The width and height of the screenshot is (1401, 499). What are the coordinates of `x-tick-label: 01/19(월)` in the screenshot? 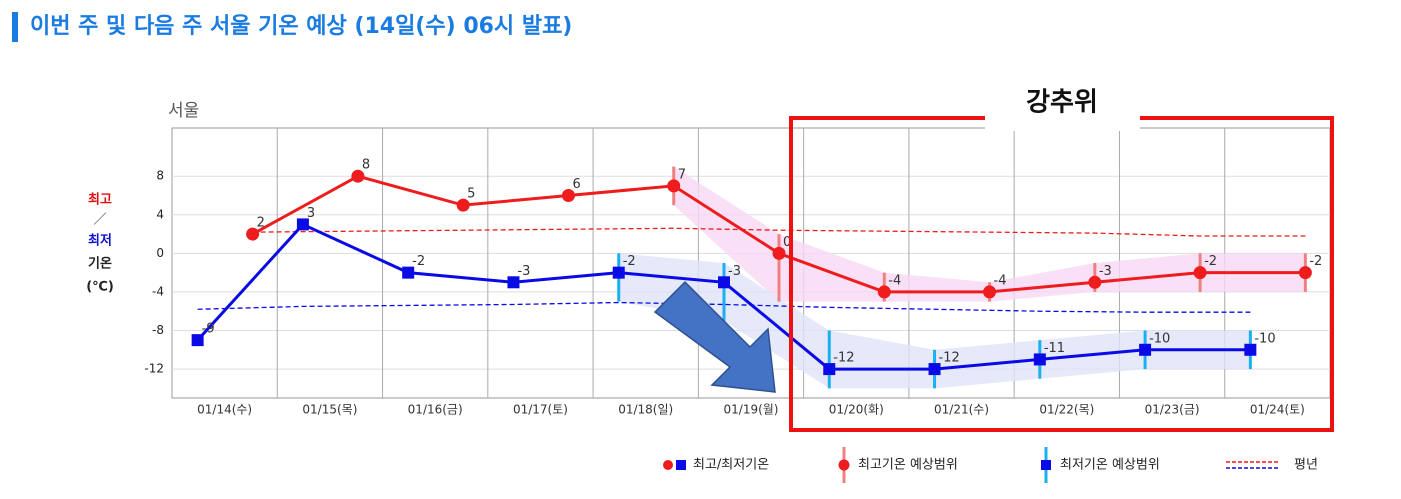 It's located at (751, 410).